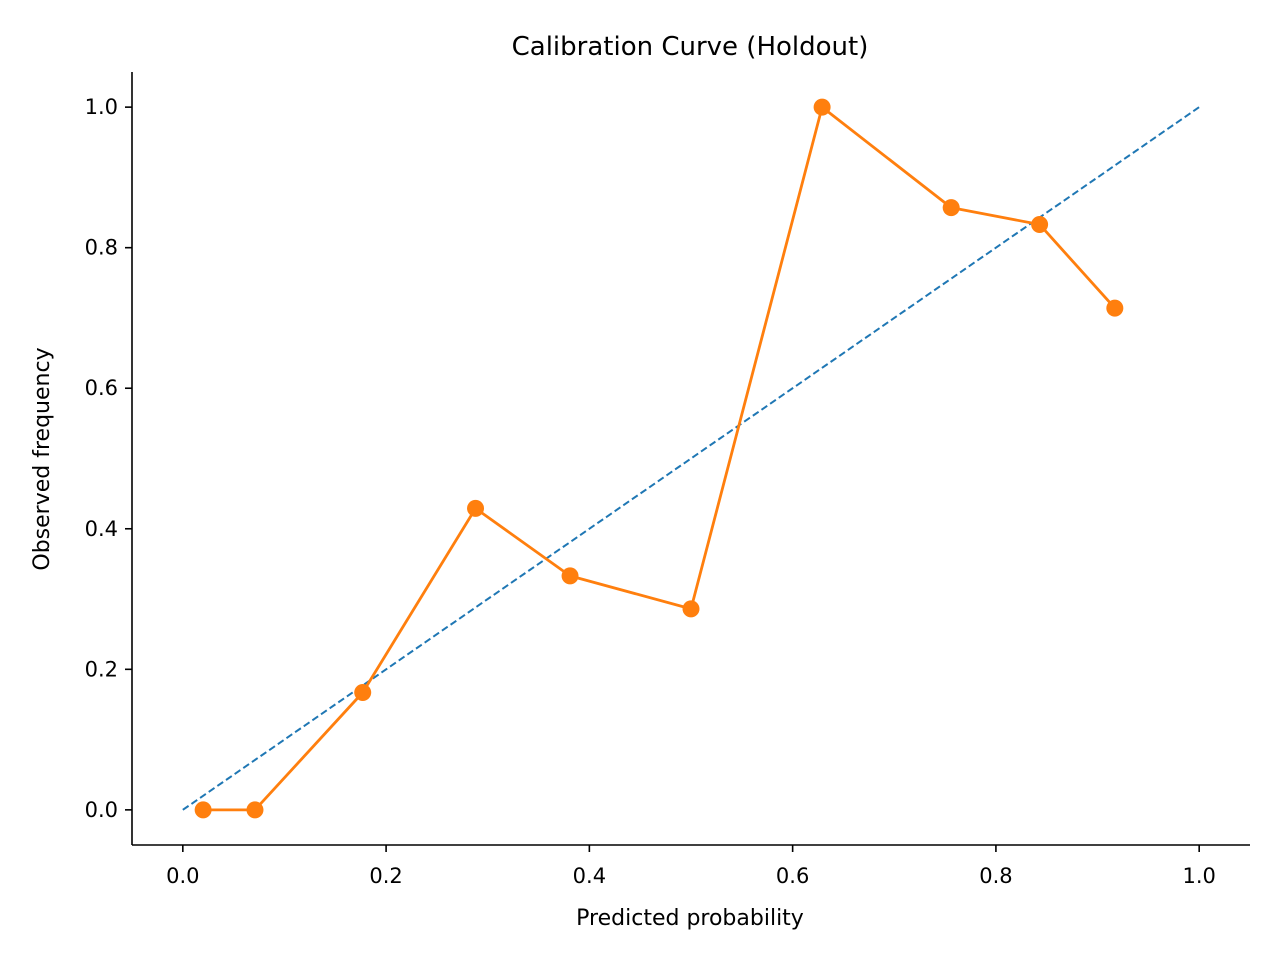 This screenshot has width=1280, height=960. What do you see at coordinates (995, 876) in the screenshot?
I see `x-tick-label: 0.8` at bounding box center [995, 876].